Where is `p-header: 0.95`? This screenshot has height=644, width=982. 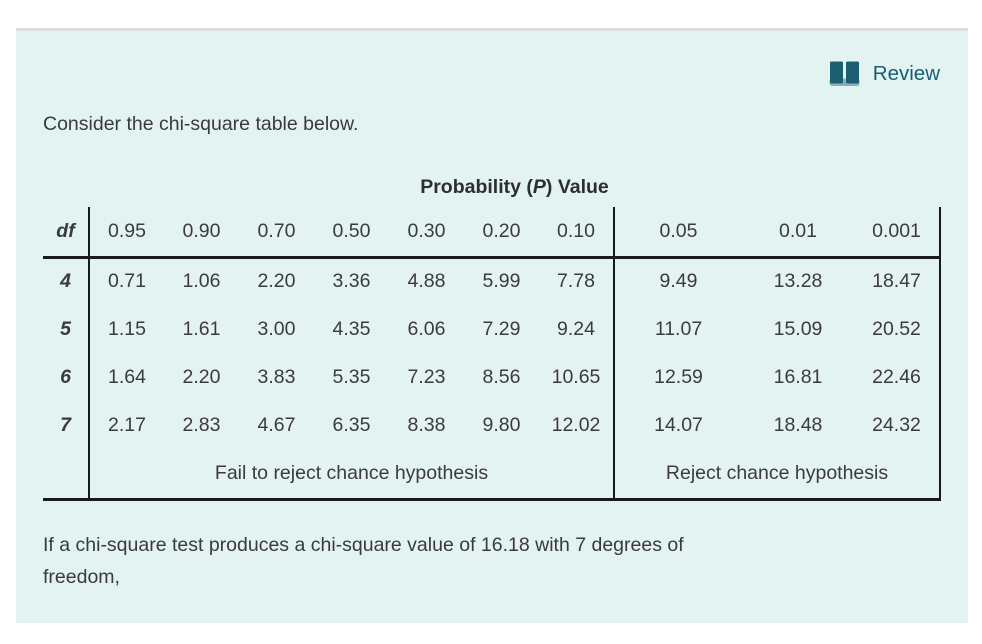
p-header: 0.95 is located at coordinates (126, 233).